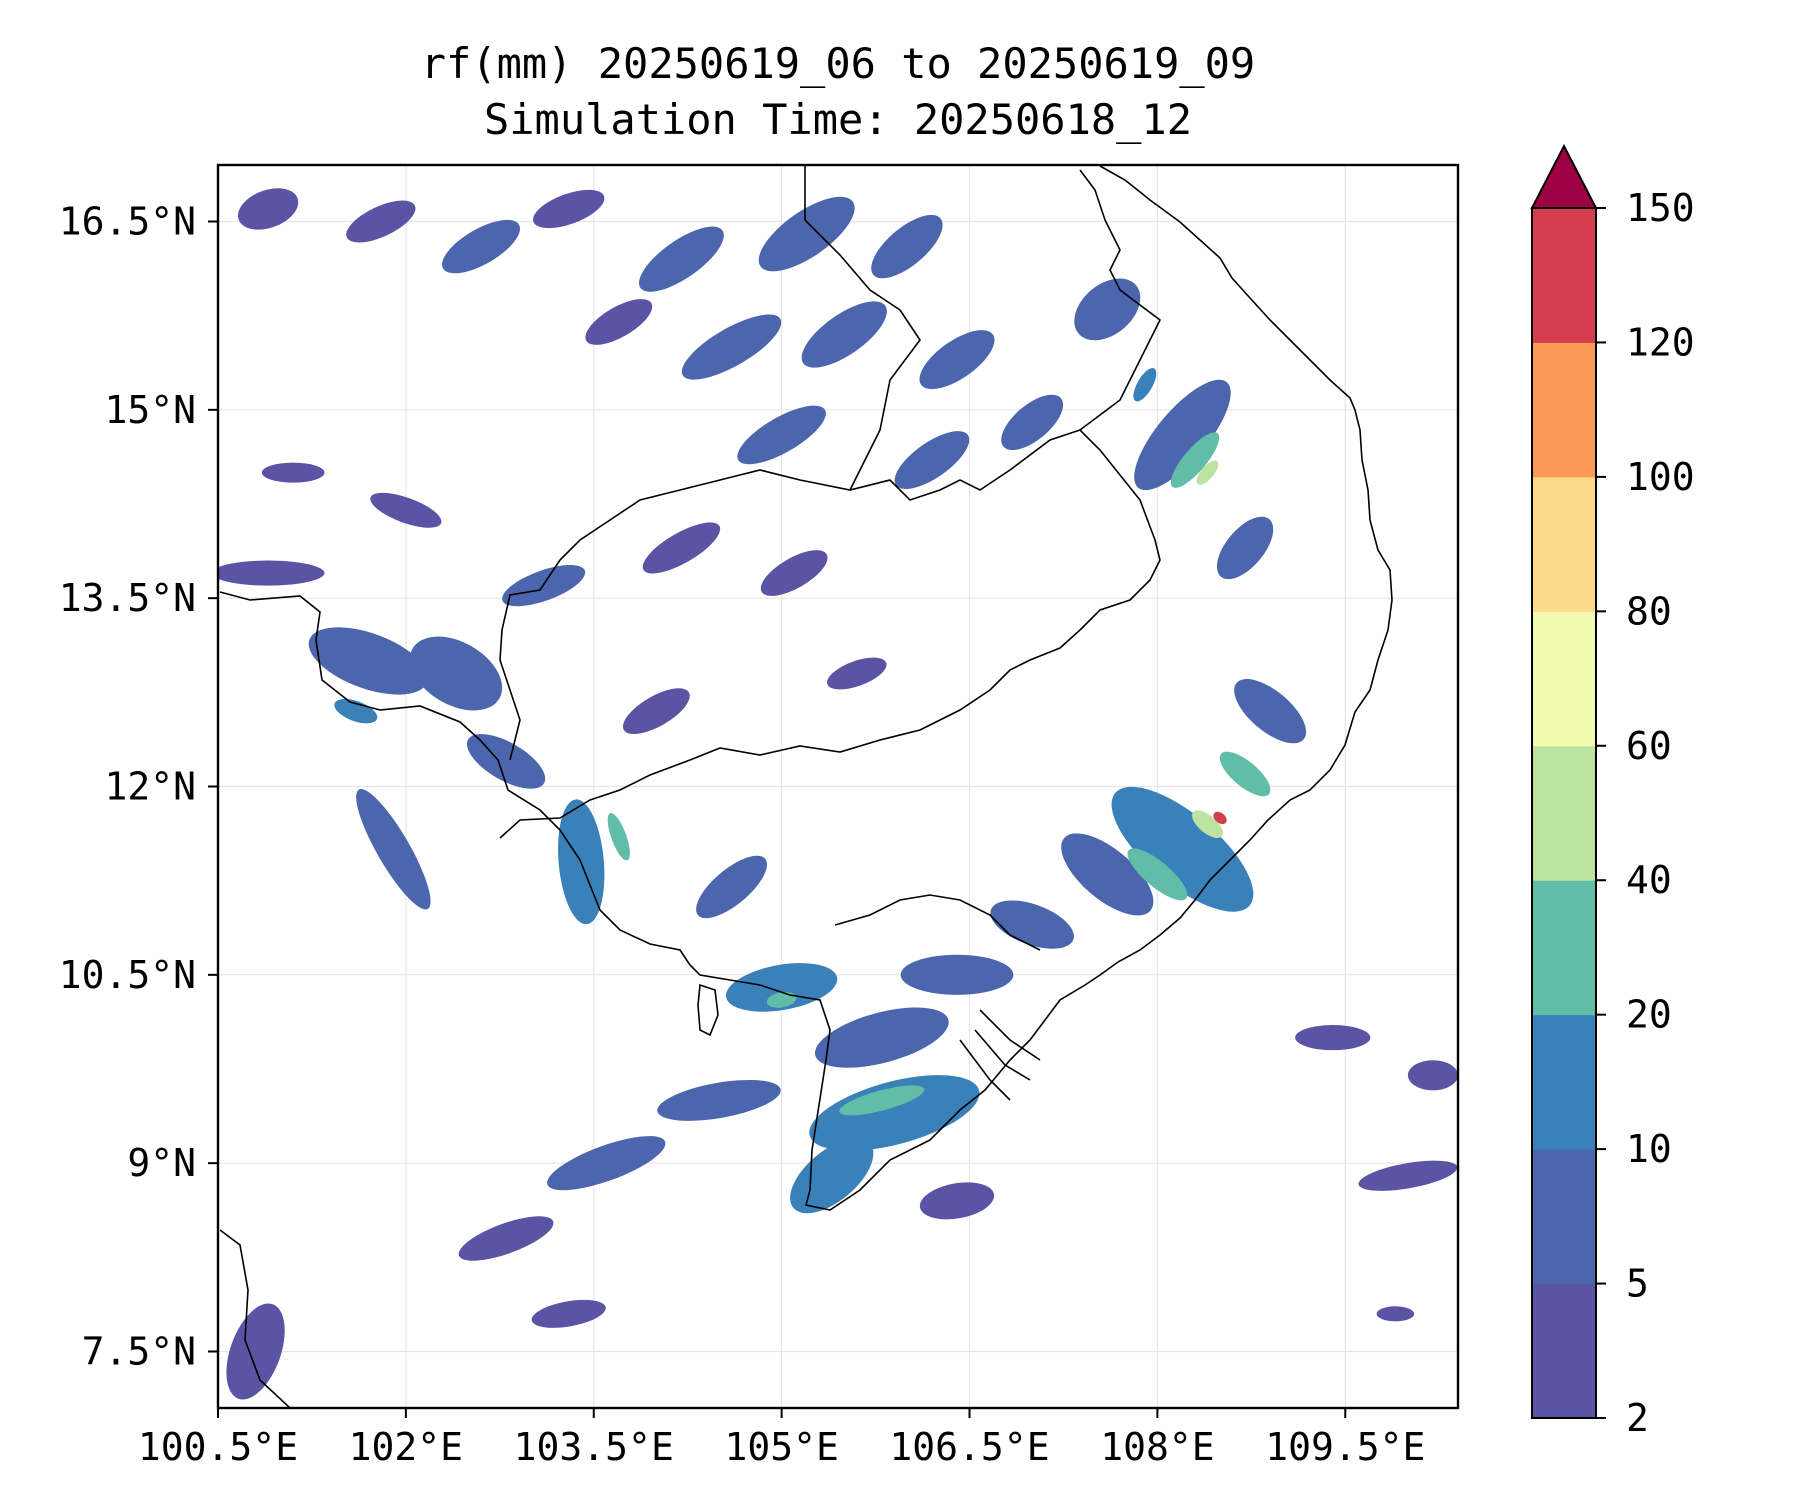 This screenshot has width=1800, height=1500. I want to click on mekong-delta-channels, so click(1000, 1055).